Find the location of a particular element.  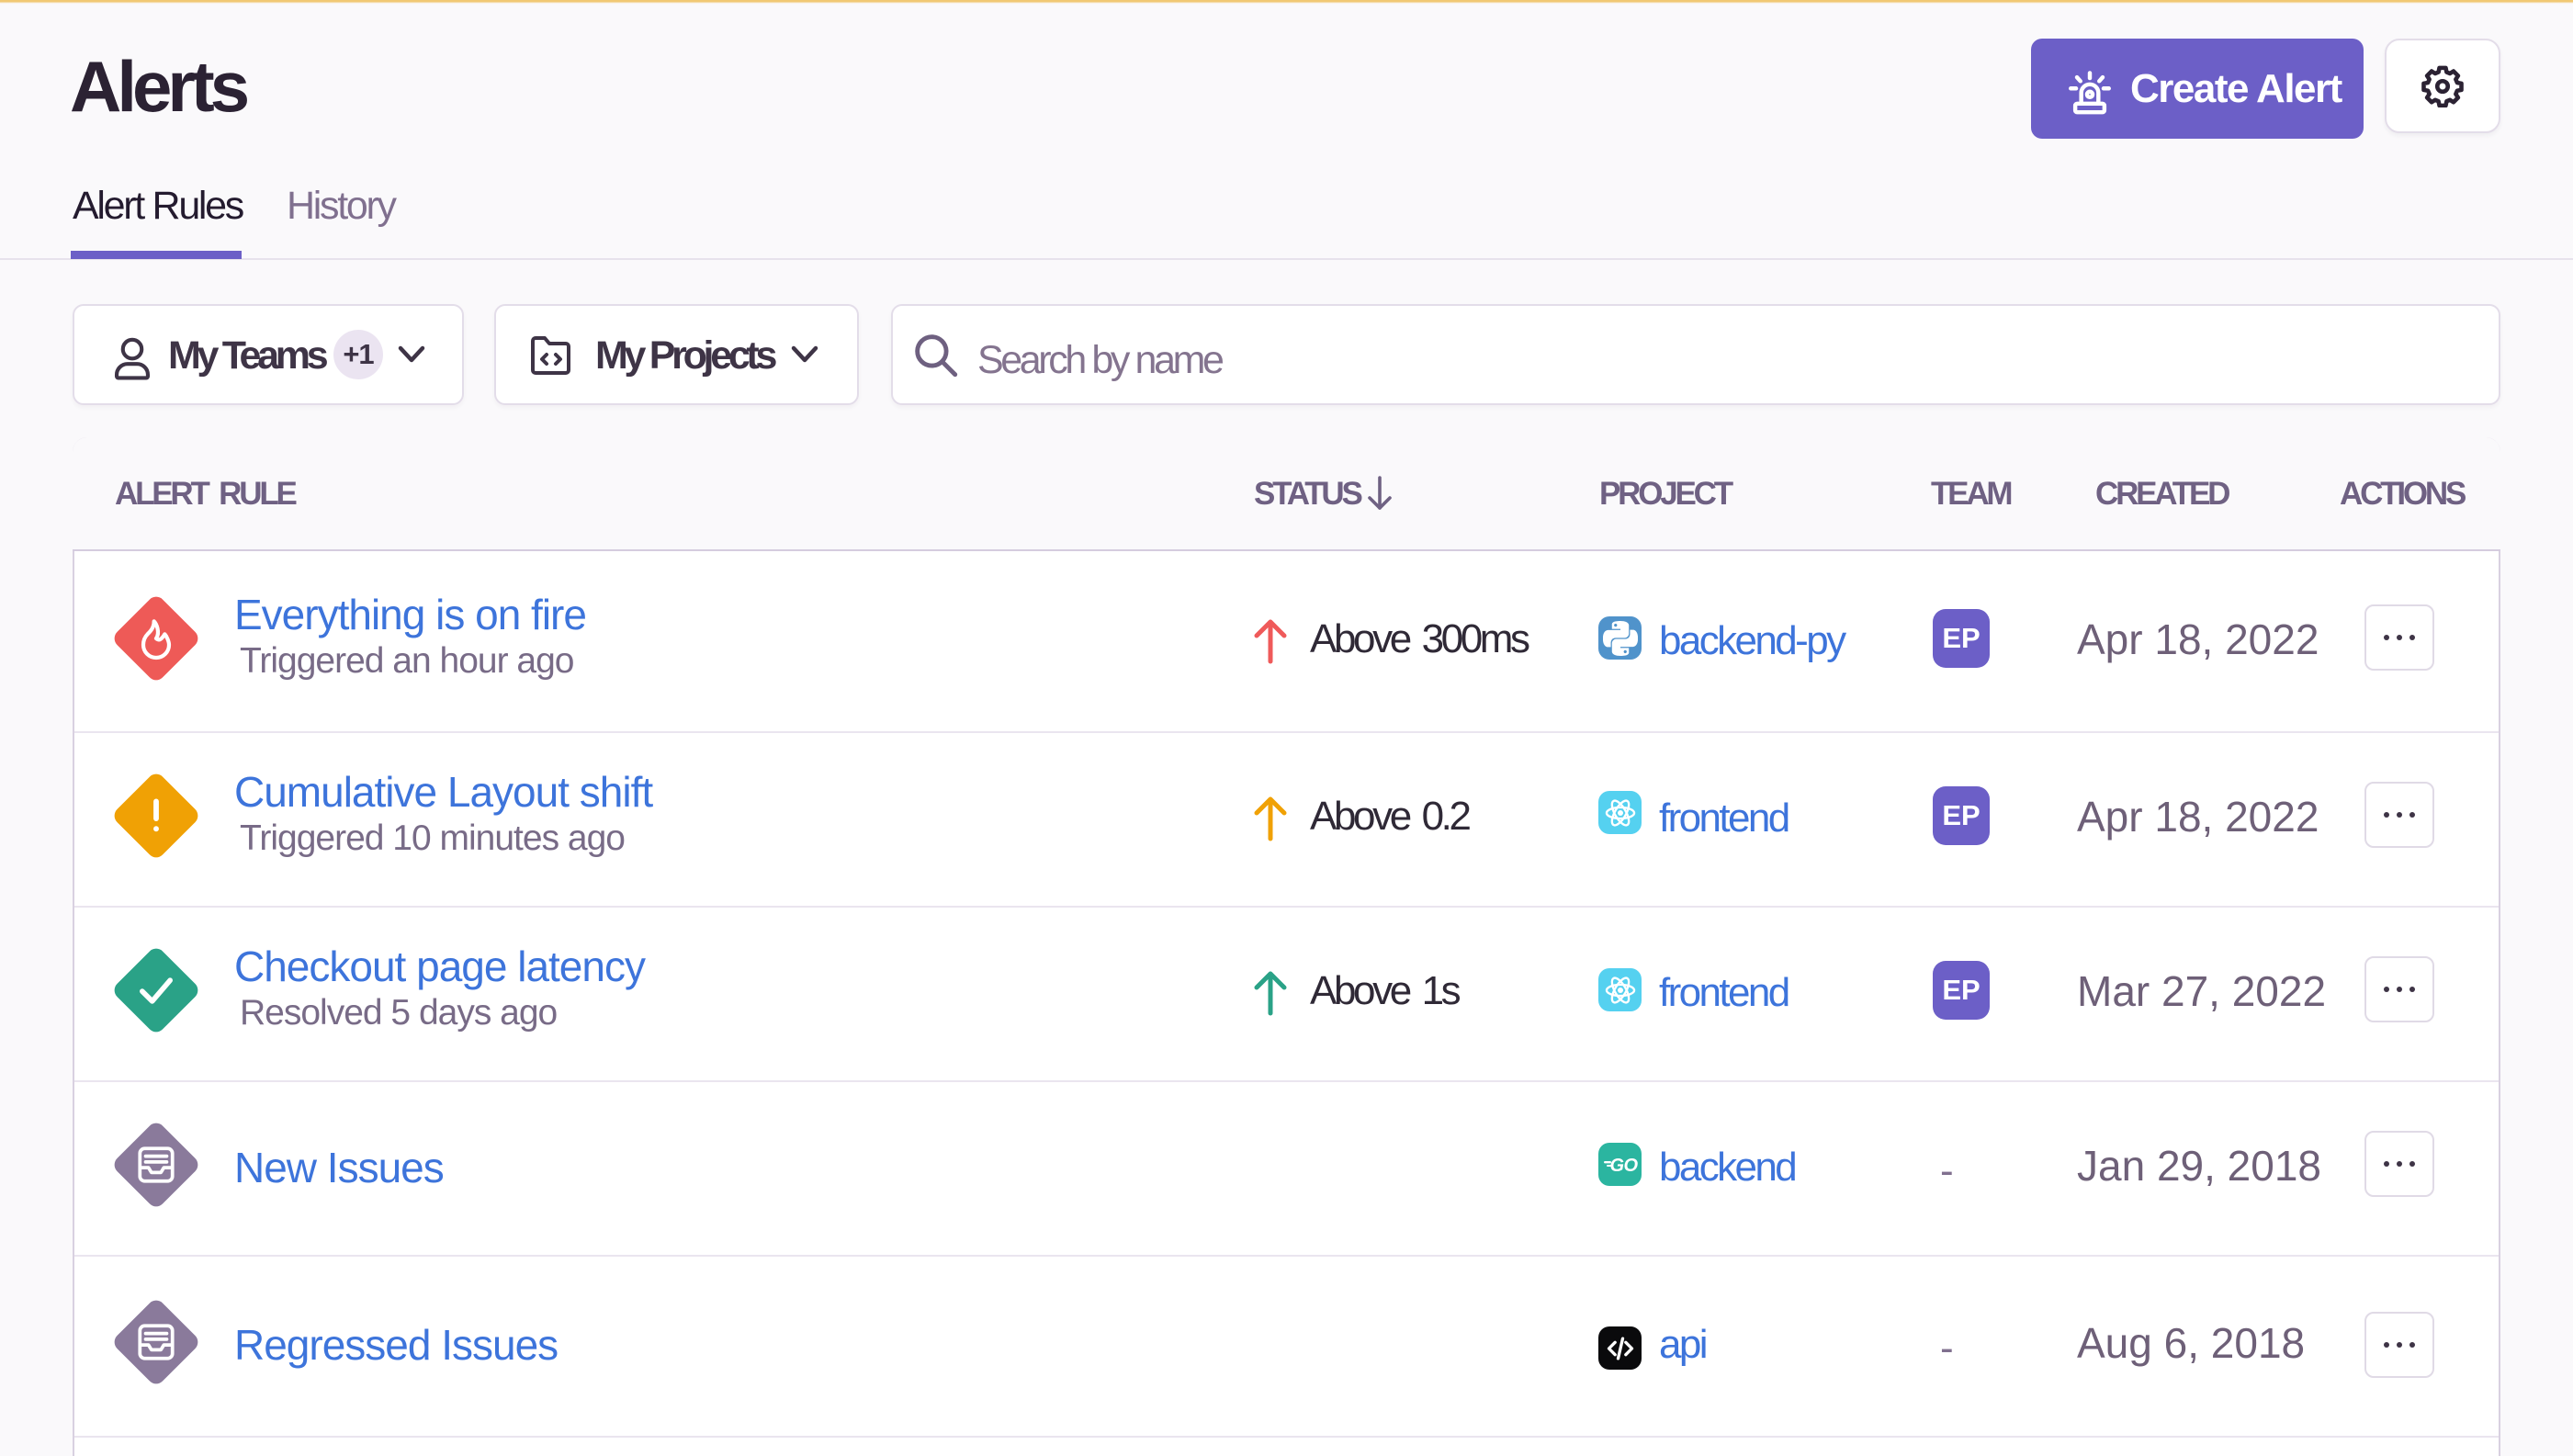

svg-text: GO is located at coordinates (1624, 1166).